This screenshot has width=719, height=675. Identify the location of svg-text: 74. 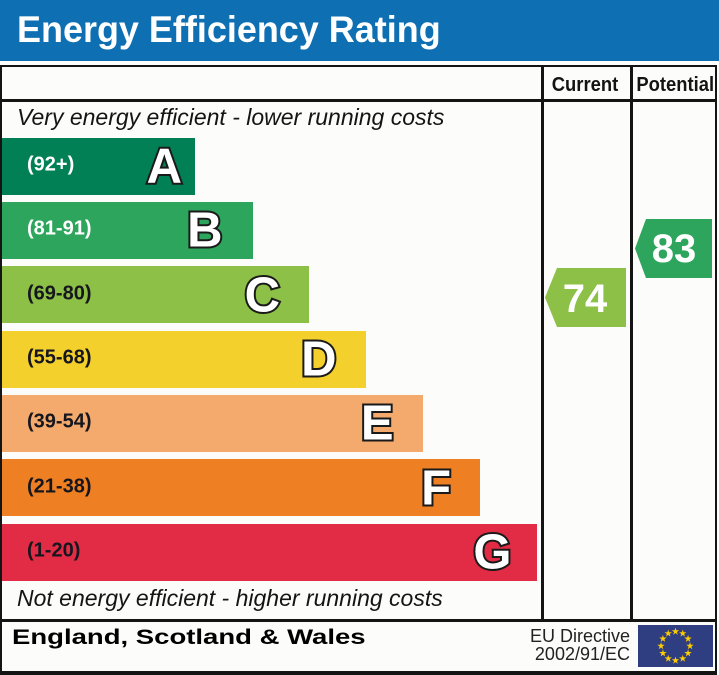
(585, 299).